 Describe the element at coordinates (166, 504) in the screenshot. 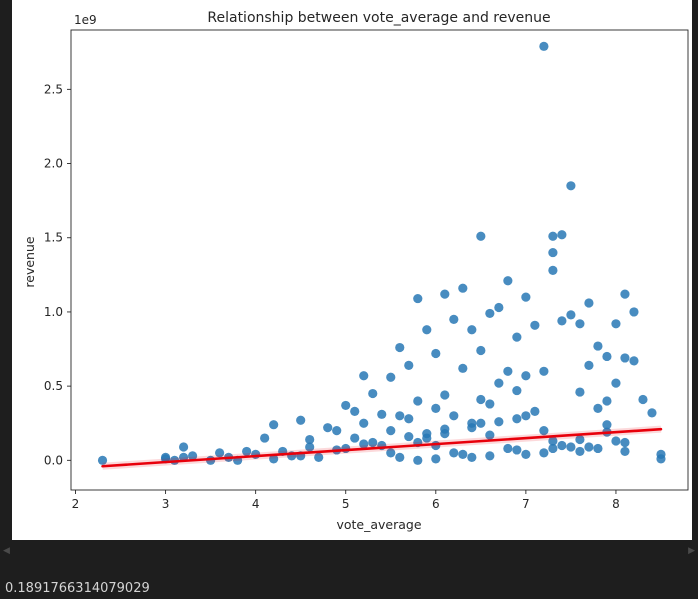

I see `x-tick-label: 3` at that location.